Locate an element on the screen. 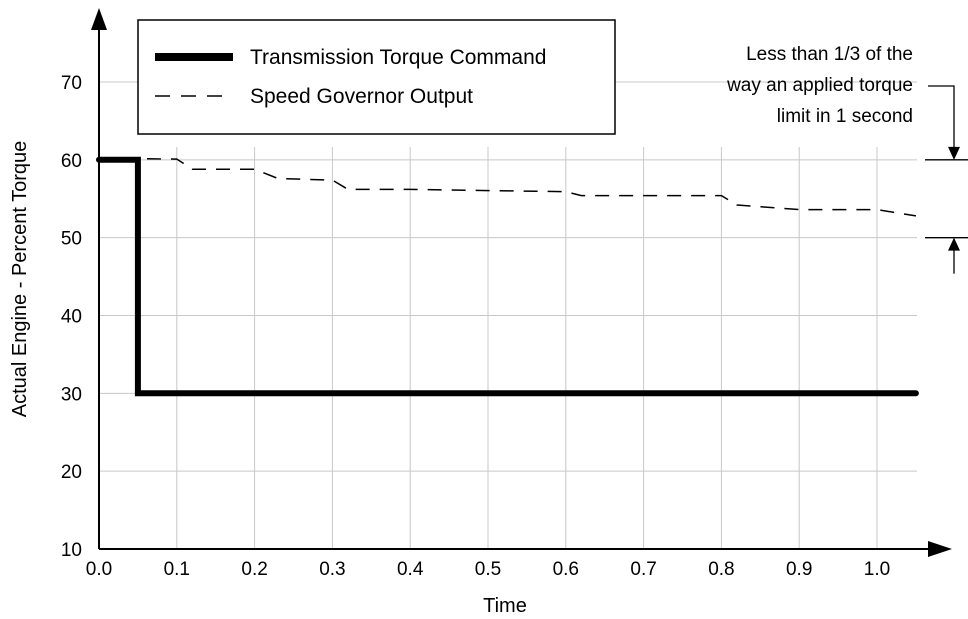 The width and height of the screenshot is (968, 619). x-tick-label: 0.9 is located at coordinates (799, 569).